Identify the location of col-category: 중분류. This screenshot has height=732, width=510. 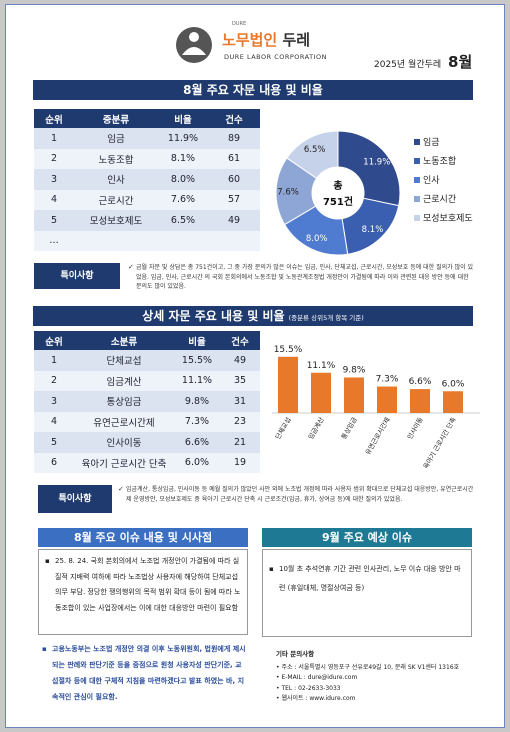
(116, 118).